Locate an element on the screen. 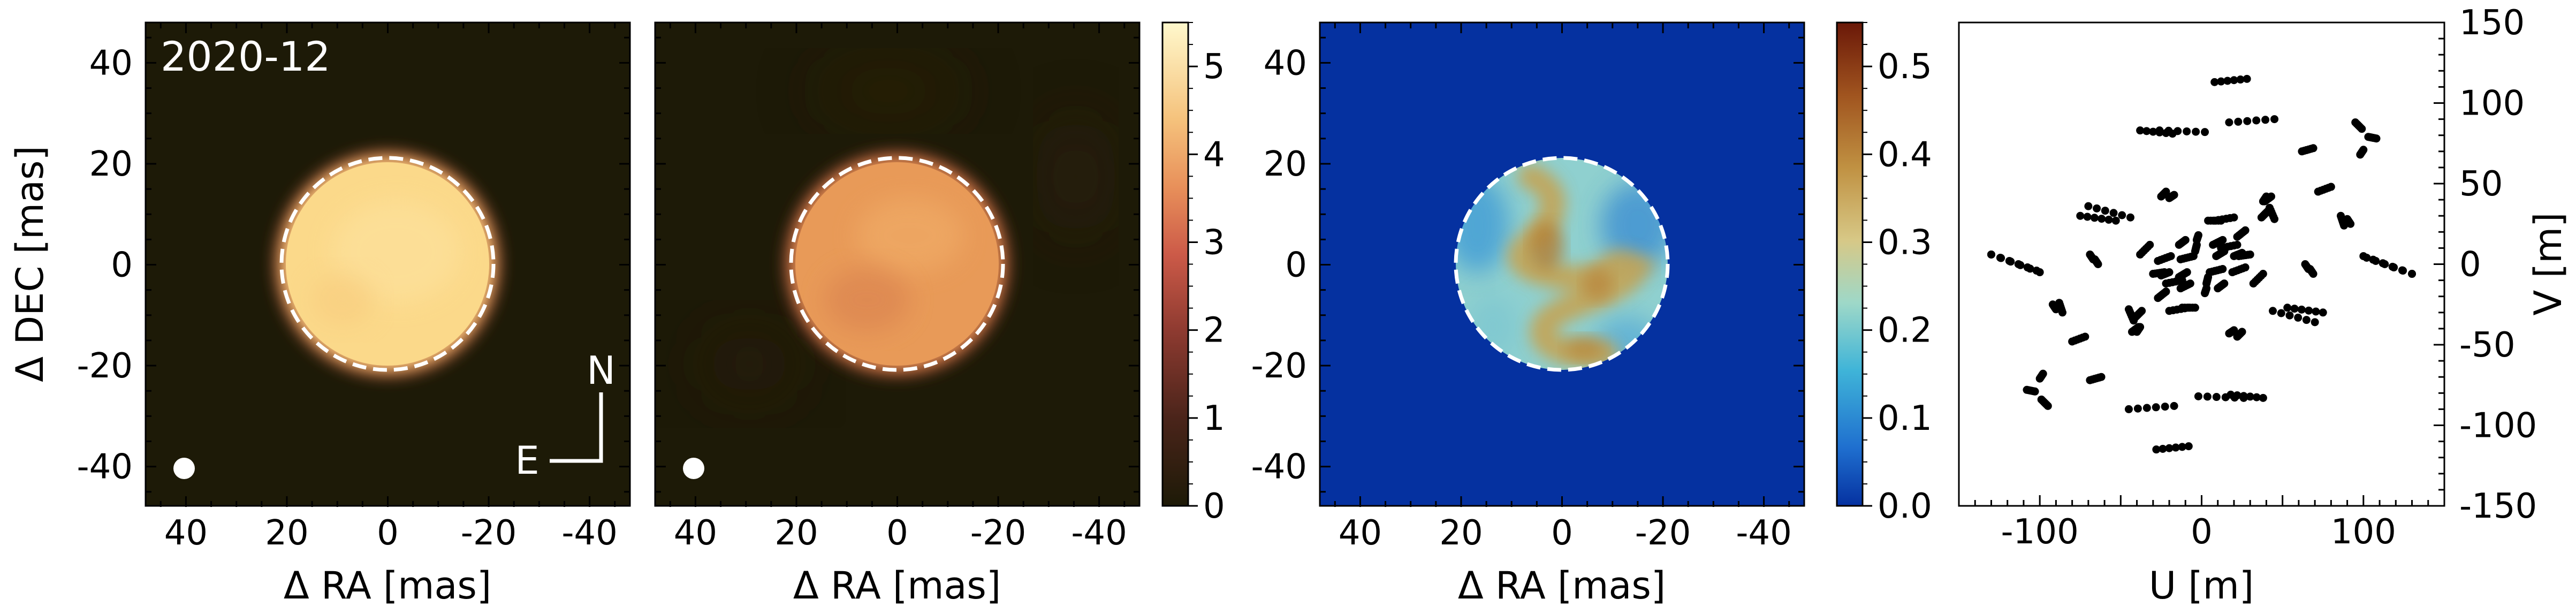 The width and height of the screenshot is (2576, 614). colorbar-intensity is located at coordinates (1175, 264).